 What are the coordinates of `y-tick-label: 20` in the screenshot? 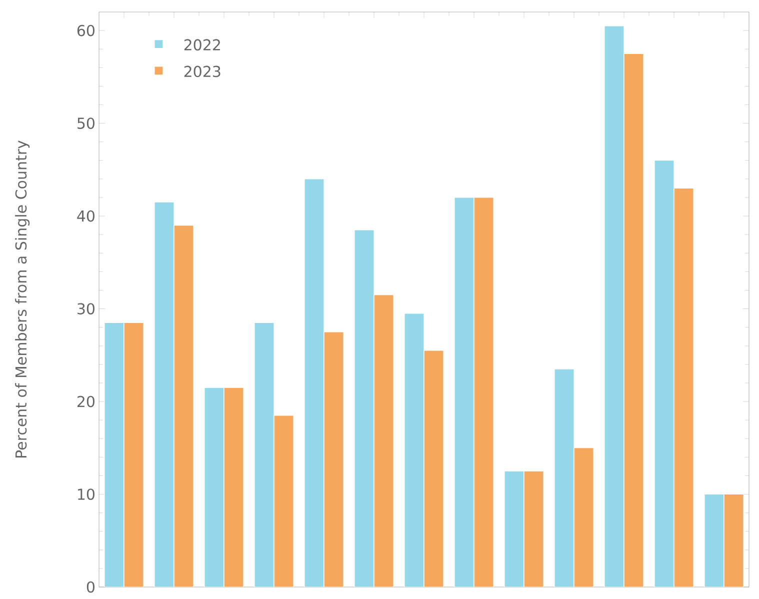 It's located at (85, 402).